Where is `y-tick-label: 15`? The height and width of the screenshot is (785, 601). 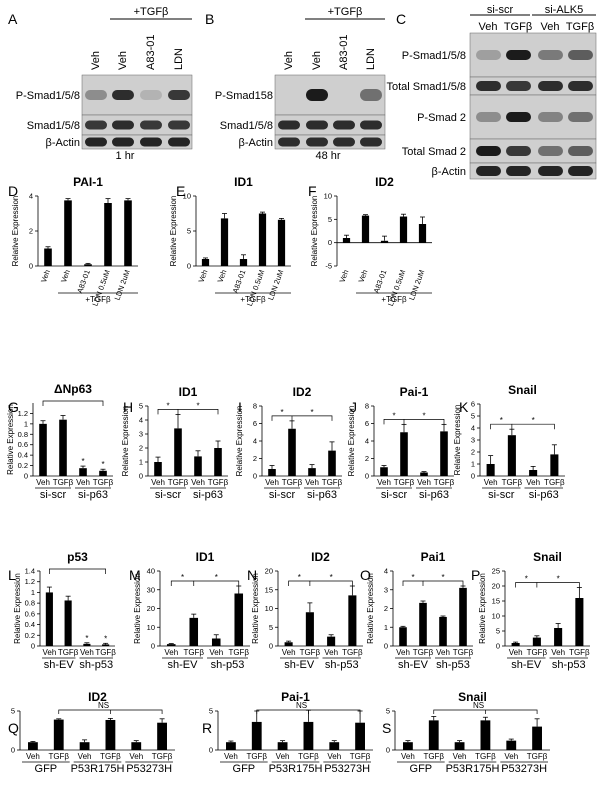
y-tick-label: 15 is located at coordinates (269, 589).